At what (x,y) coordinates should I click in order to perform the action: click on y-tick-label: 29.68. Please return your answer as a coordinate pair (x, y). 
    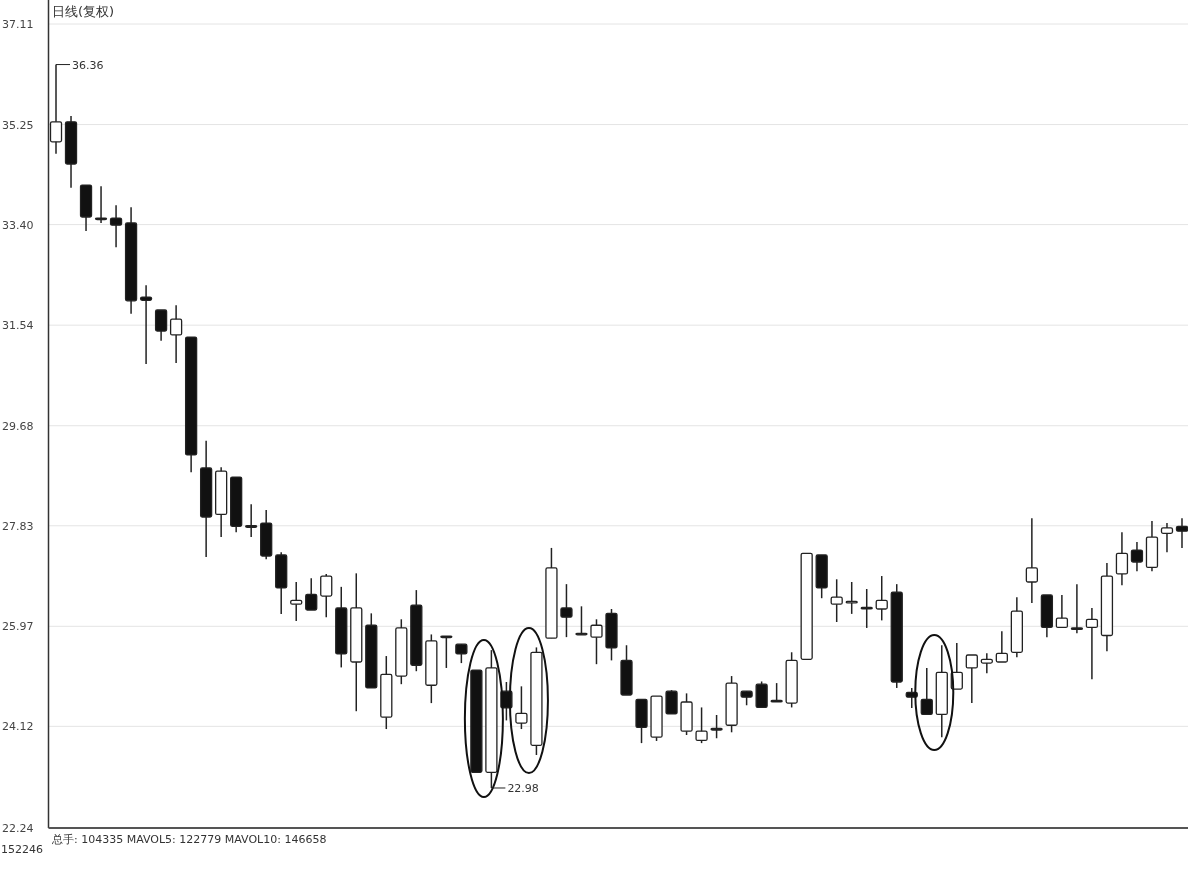
    Looking at the image, I should click on (18, 426).